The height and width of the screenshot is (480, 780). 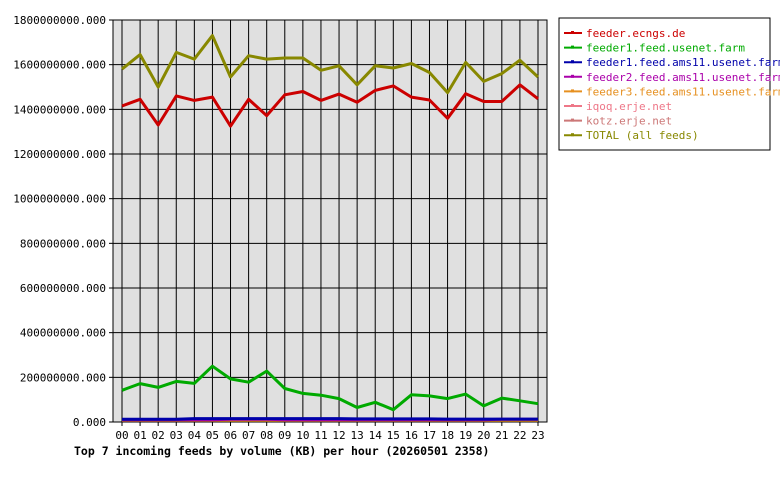 I want to click on x-tick-label: 17, so click(x=429, y=435).